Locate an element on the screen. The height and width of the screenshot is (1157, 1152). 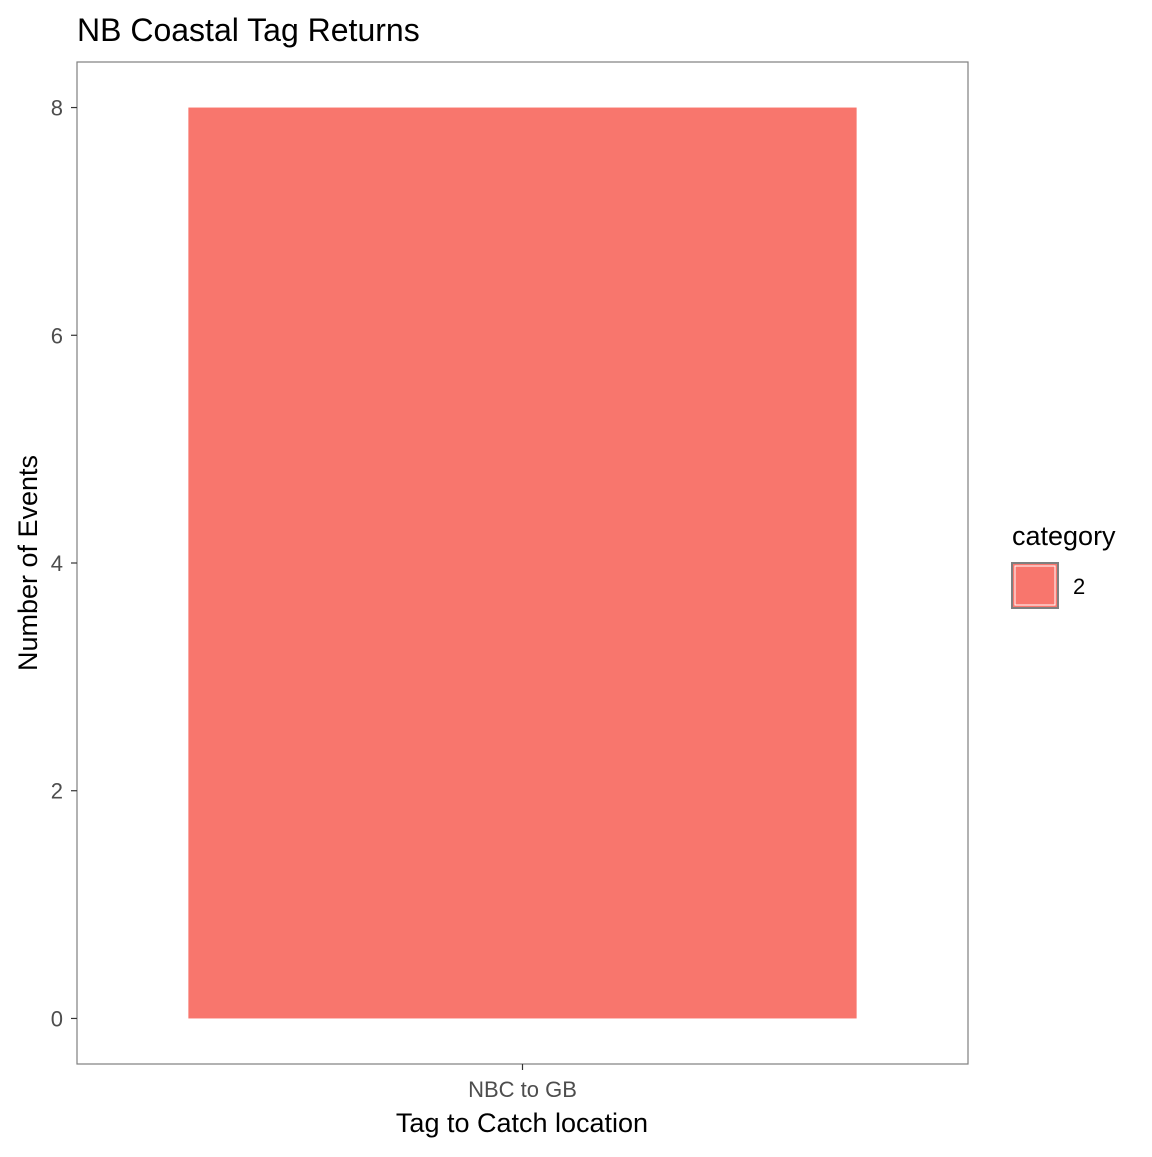
legend: category 2 is located at coordinates (1063, 565).